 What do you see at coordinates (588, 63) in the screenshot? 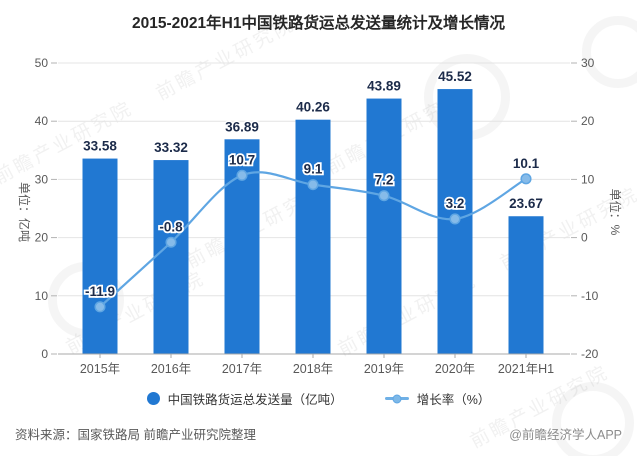
I see `right-axis-tick-label: 30` at bounding box center [588, 63].